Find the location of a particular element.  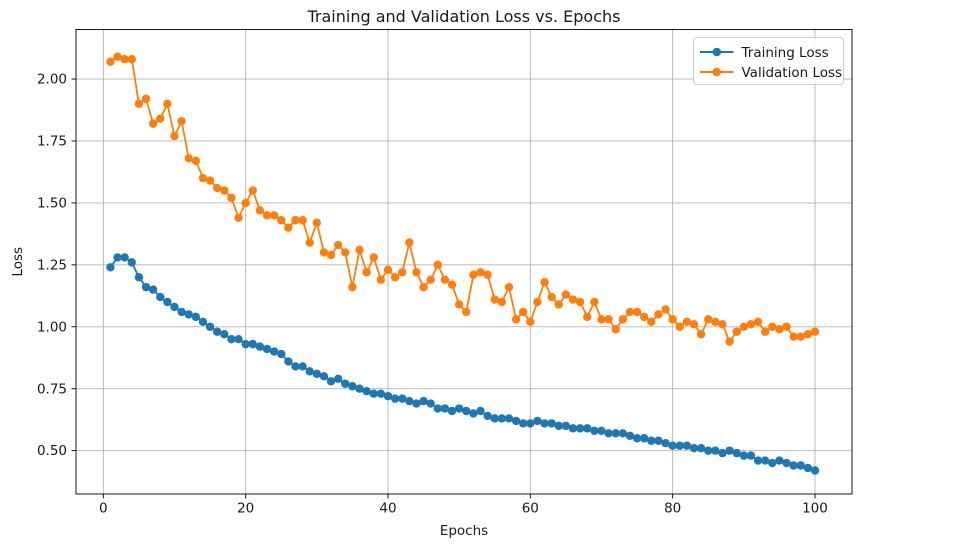

x-tick-label: 100 is located at coordinates (815, 509).